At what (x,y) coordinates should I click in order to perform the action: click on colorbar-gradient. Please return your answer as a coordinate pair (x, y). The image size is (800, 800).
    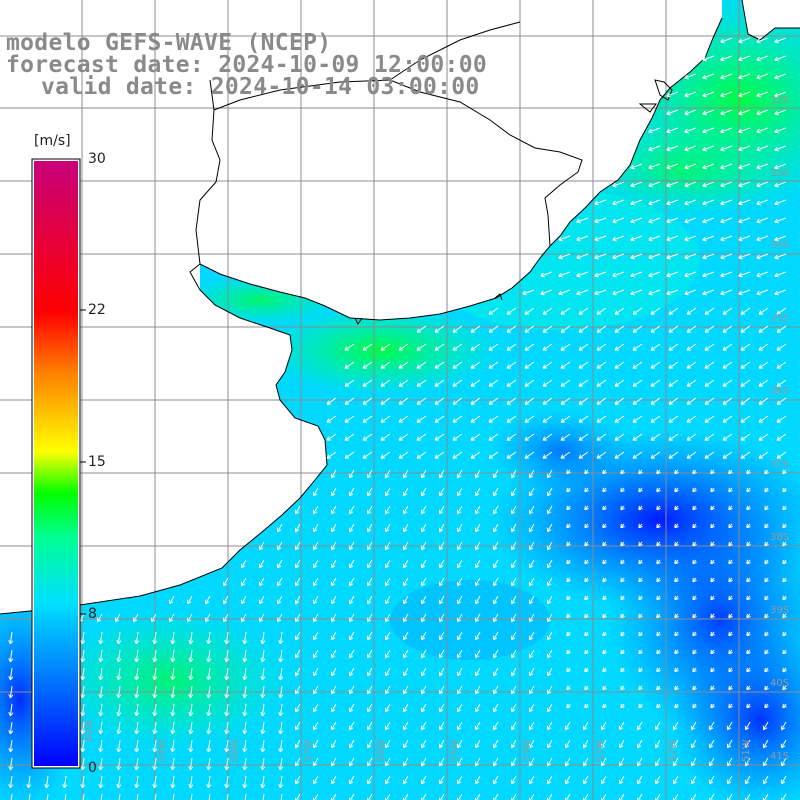
    Looking at the image, I should click on (56, 463).